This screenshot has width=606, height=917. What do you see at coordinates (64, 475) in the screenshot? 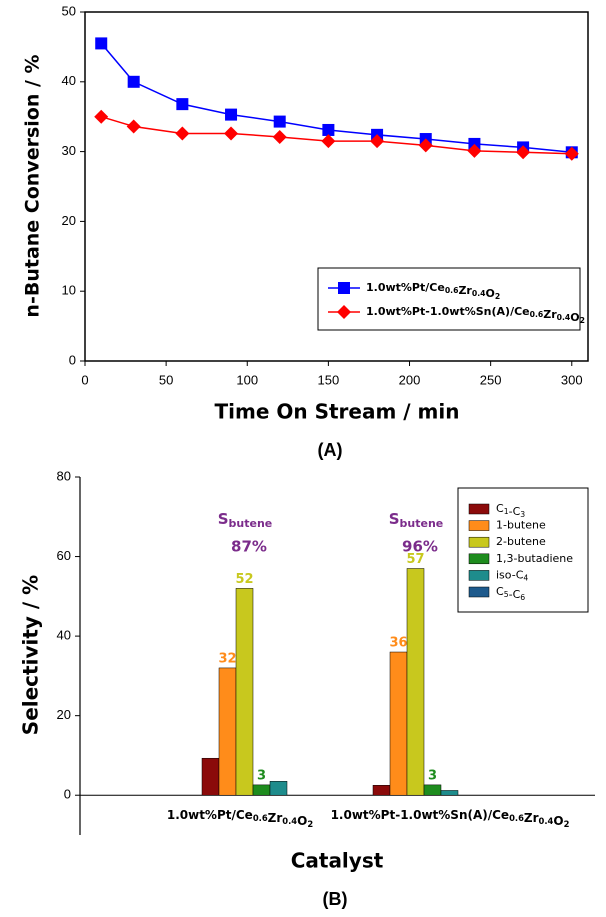
I see `y-tick-label: 80` at bounding box center [64, 475].